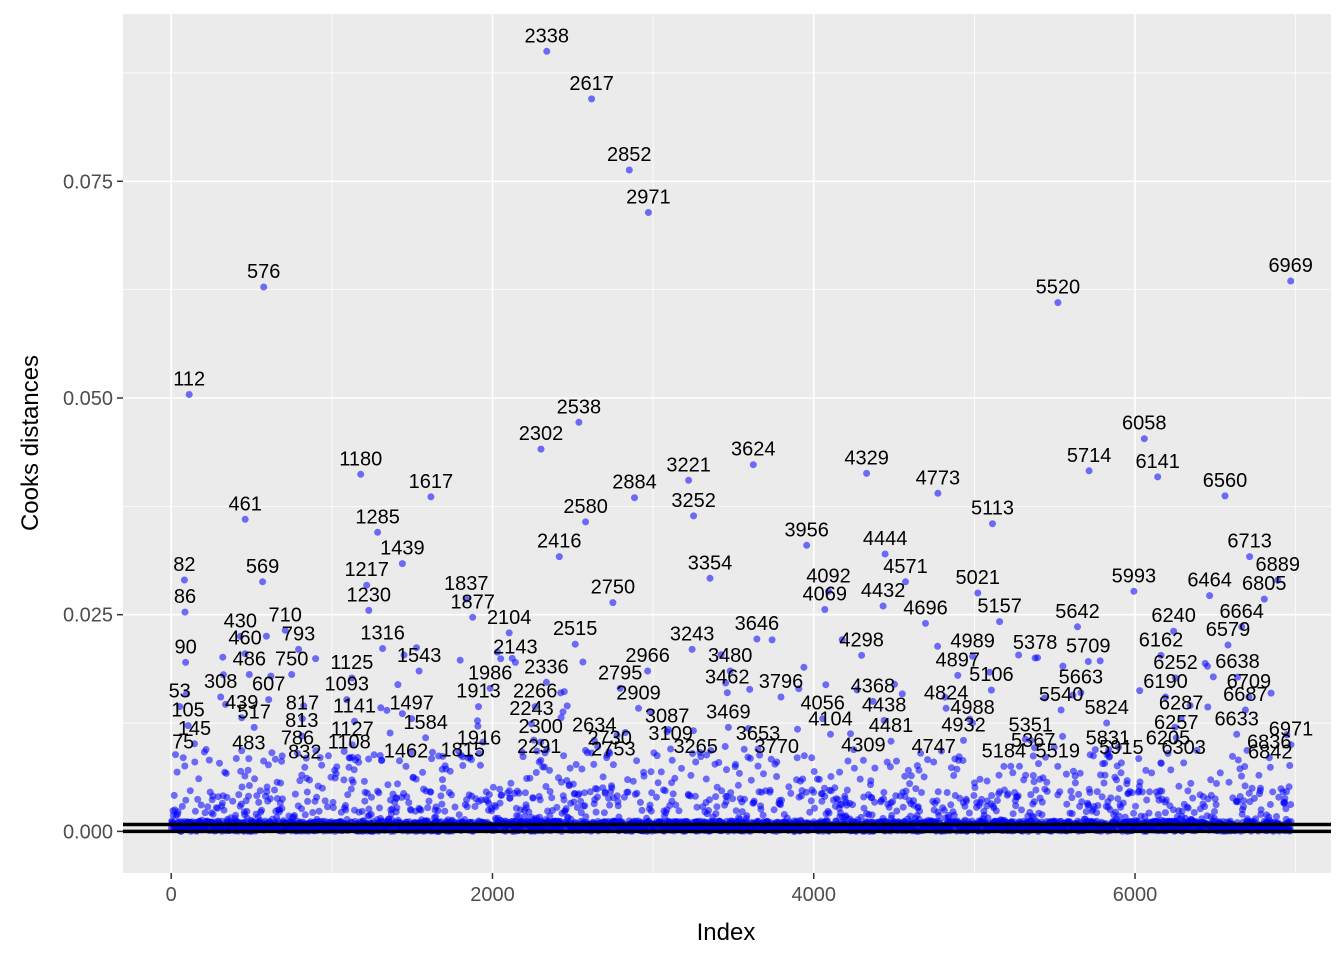 Image resolution: width=1344 pixels, height=960 pixels. I want to click on point-label: 4773, so click(938, 478).